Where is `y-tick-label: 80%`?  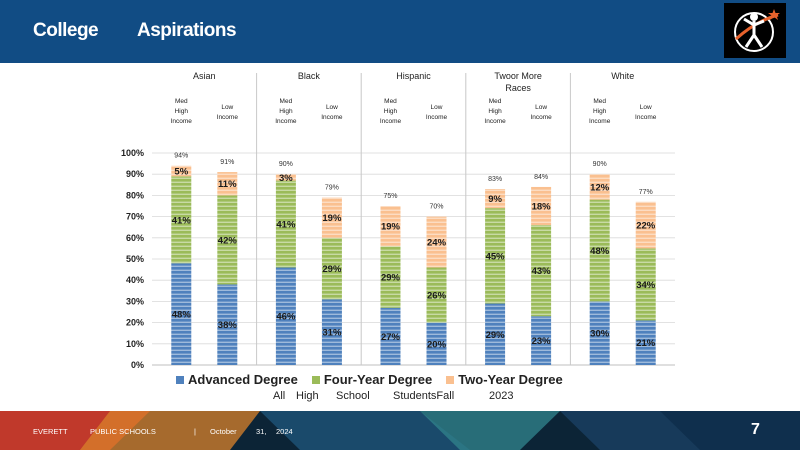
y-tick-label: 80% is located at coordinates (135, 195).